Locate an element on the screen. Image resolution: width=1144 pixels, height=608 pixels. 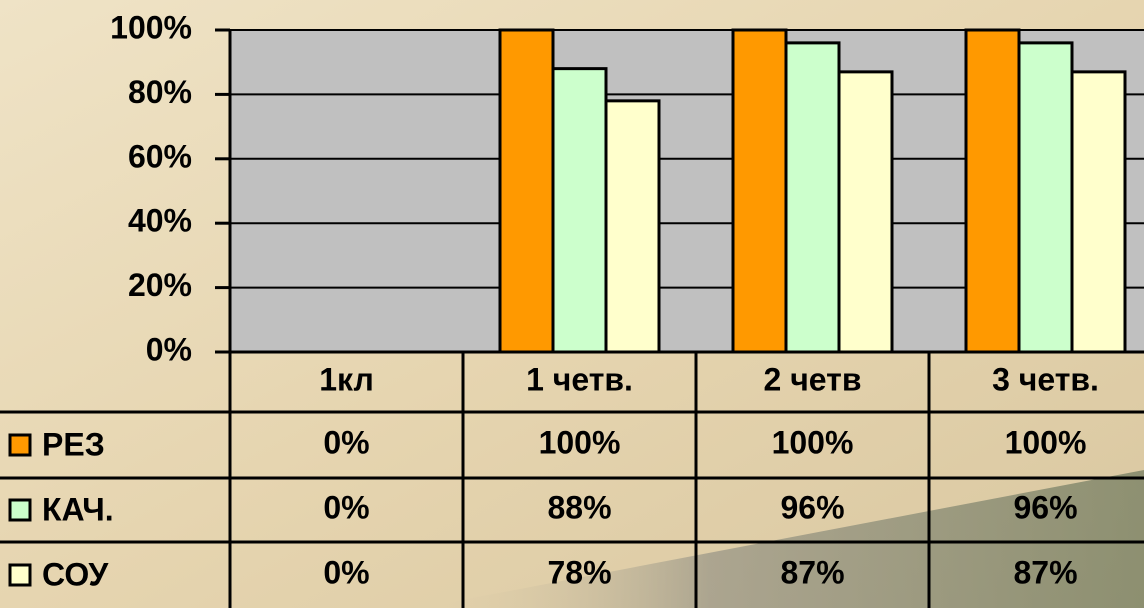
x-tick-label: 1кл is located at coordinates (346, 379).